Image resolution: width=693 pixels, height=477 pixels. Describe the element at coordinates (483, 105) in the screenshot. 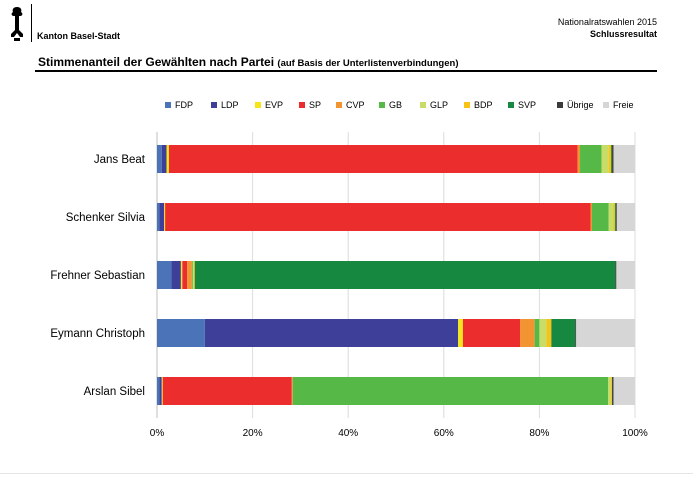

I see `legend-label: BDP` at that location.